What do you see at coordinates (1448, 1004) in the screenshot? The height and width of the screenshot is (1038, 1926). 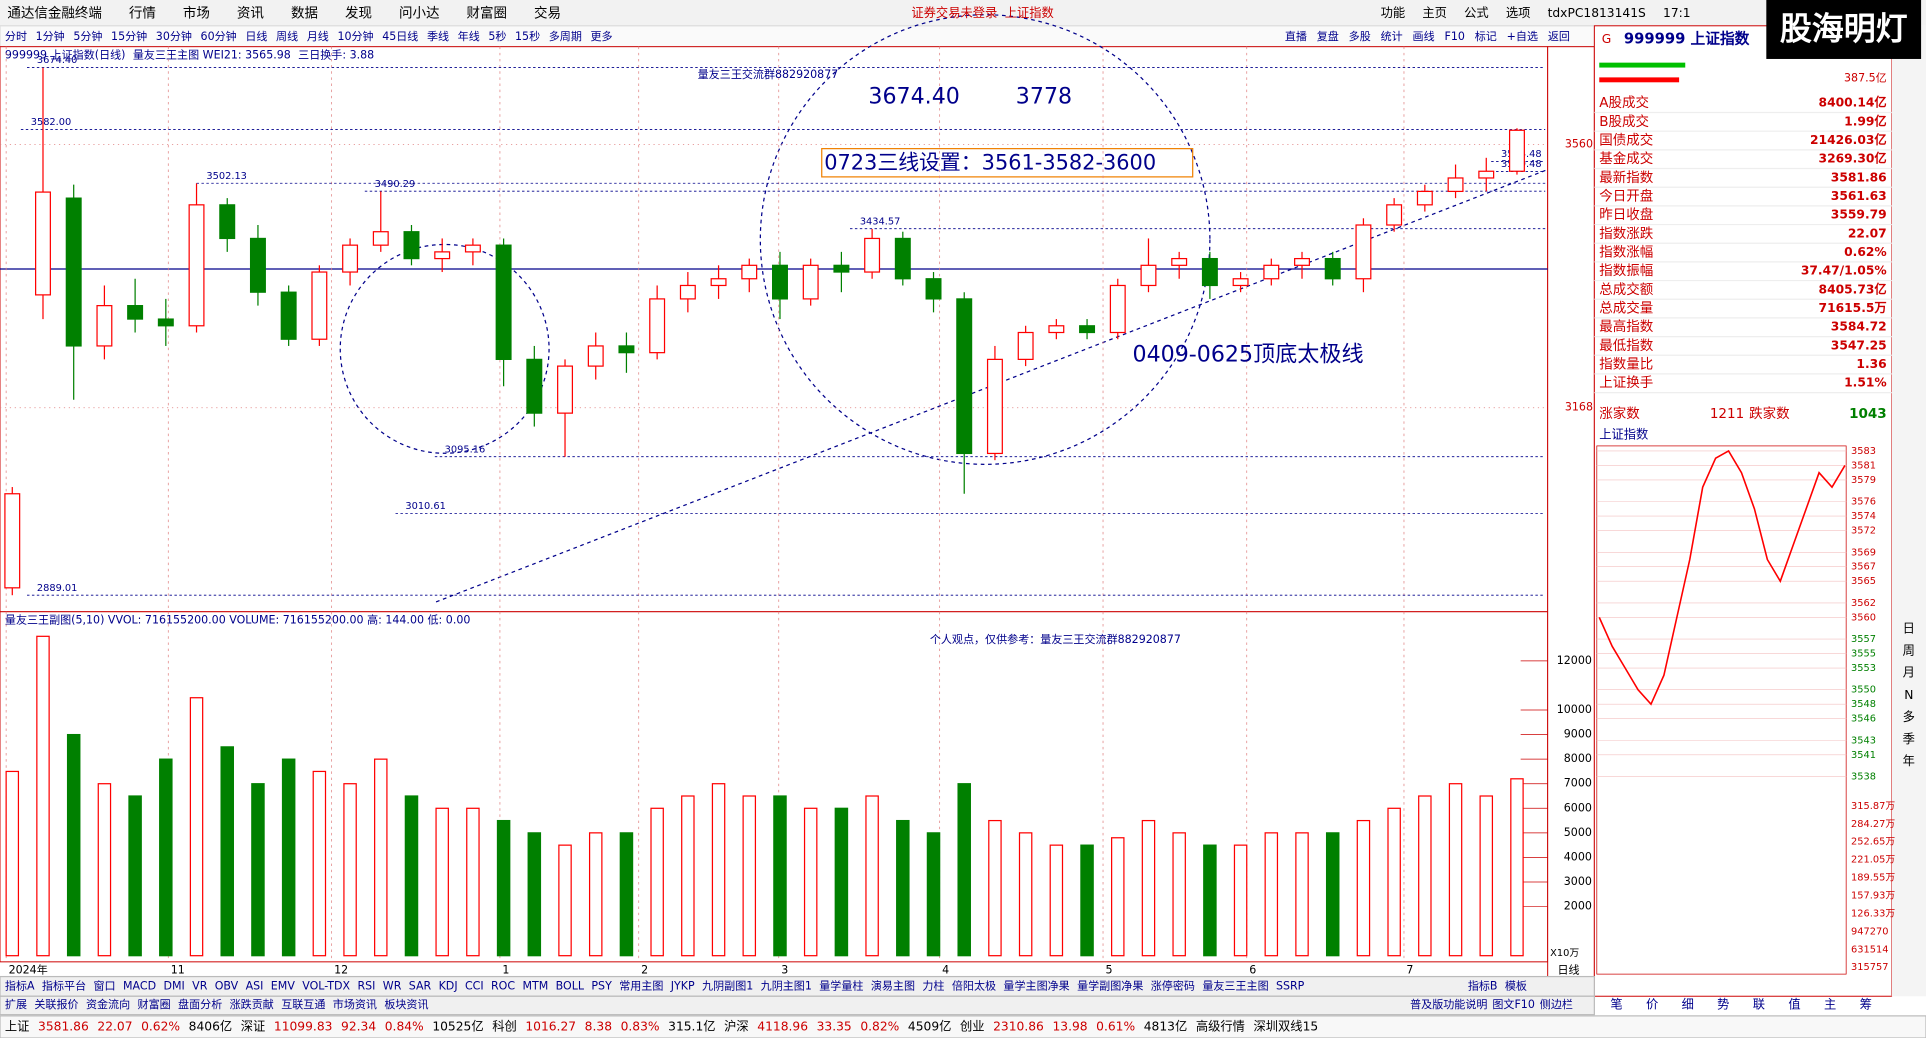 I see `tab: 普及版功能说明` at bounding box center [1448, 1004].